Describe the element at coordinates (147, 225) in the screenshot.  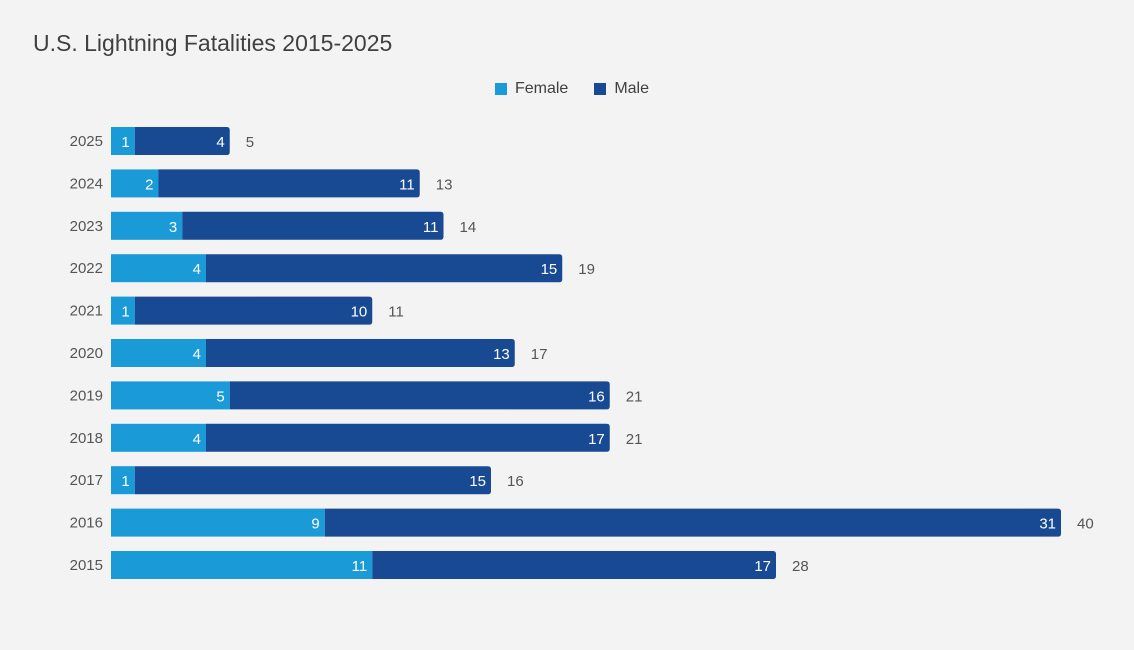
I see `bar-female-2023` at that location.